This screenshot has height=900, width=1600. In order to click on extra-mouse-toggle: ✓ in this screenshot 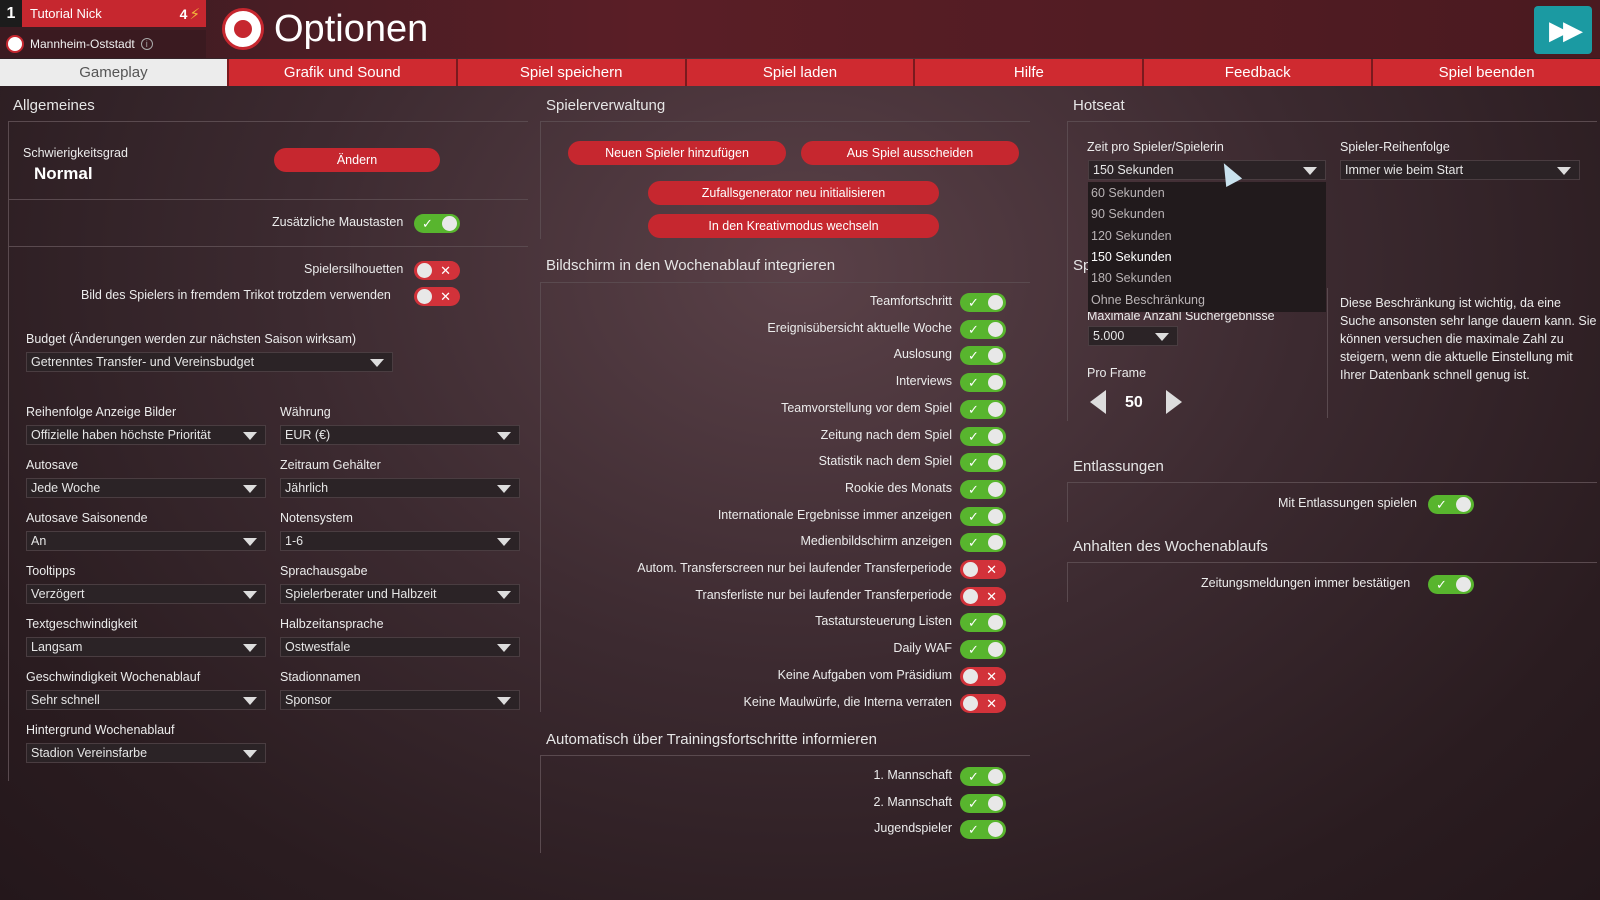, I will do `click(437, 223)`.